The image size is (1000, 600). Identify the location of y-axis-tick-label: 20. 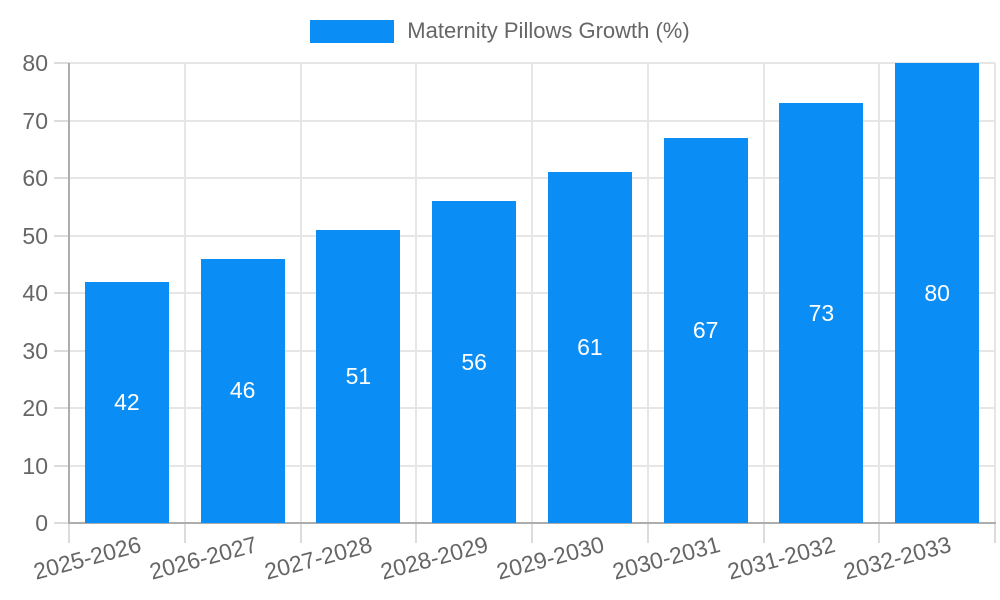
(35, 408).